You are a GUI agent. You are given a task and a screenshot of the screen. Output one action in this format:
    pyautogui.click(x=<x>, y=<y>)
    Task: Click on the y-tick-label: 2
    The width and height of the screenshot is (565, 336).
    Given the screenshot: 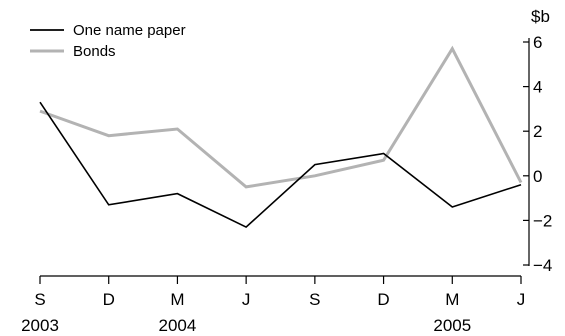 What is the action you would take?
    pyautogui.click(x=537, y=131)
    